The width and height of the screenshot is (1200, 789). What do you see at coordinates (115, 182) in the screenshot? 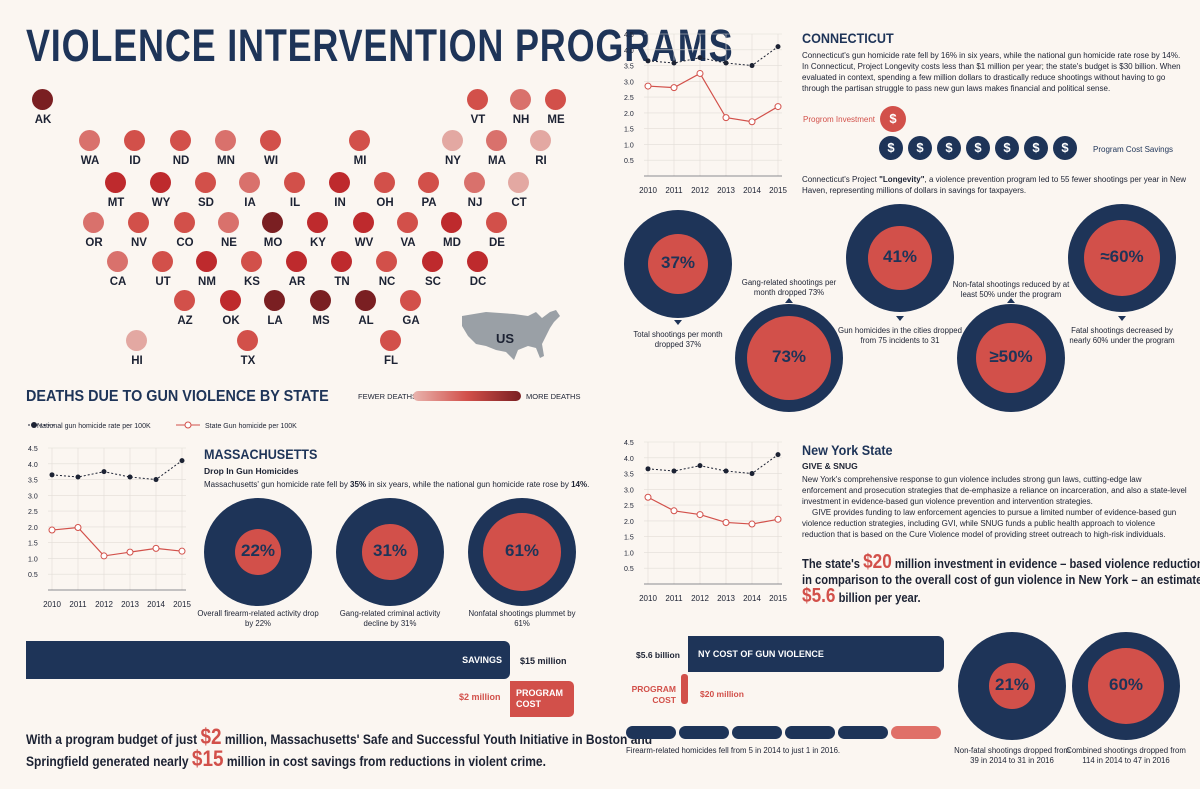
I see `state-dot-mt` at bounding box center [115, 182].